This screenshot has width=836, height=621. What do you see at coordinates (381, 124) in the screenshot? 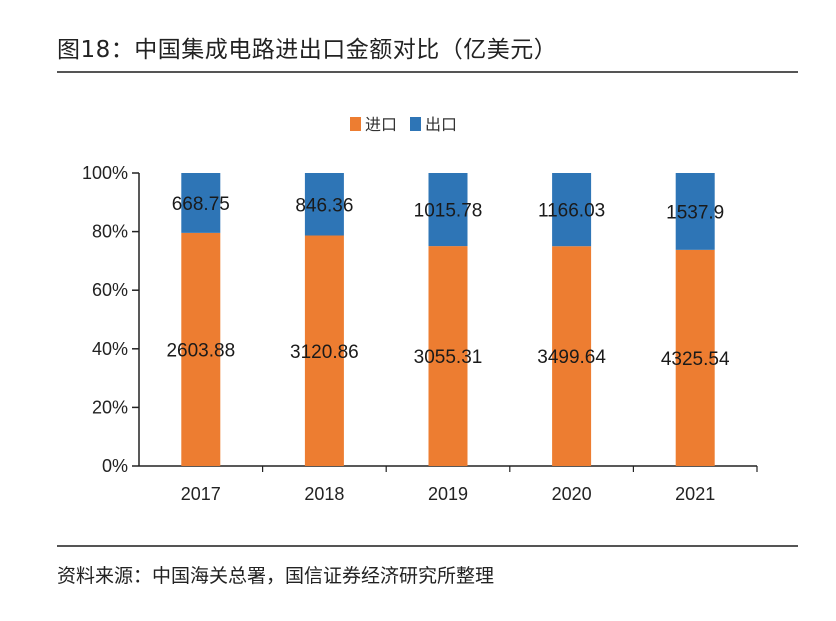
I see `legend-label: 进口` at bounding box center [381, 124].